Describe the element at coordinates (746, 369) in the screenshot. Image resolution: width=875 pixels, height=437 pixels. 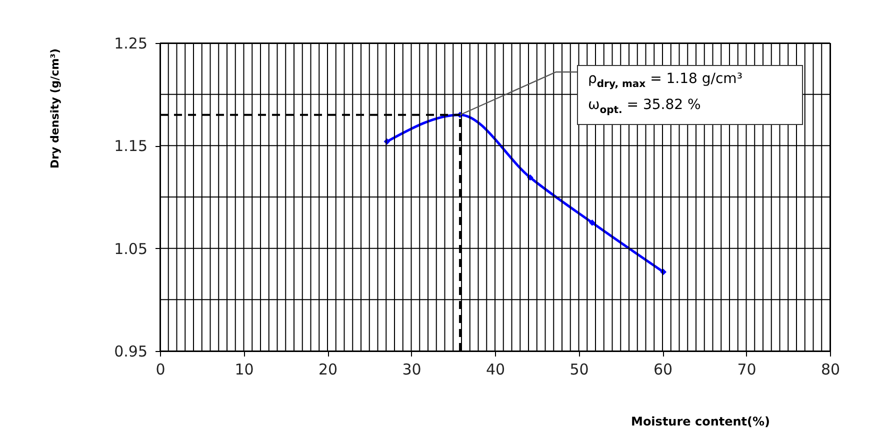
I see `x-tick-label: 70` at that location.